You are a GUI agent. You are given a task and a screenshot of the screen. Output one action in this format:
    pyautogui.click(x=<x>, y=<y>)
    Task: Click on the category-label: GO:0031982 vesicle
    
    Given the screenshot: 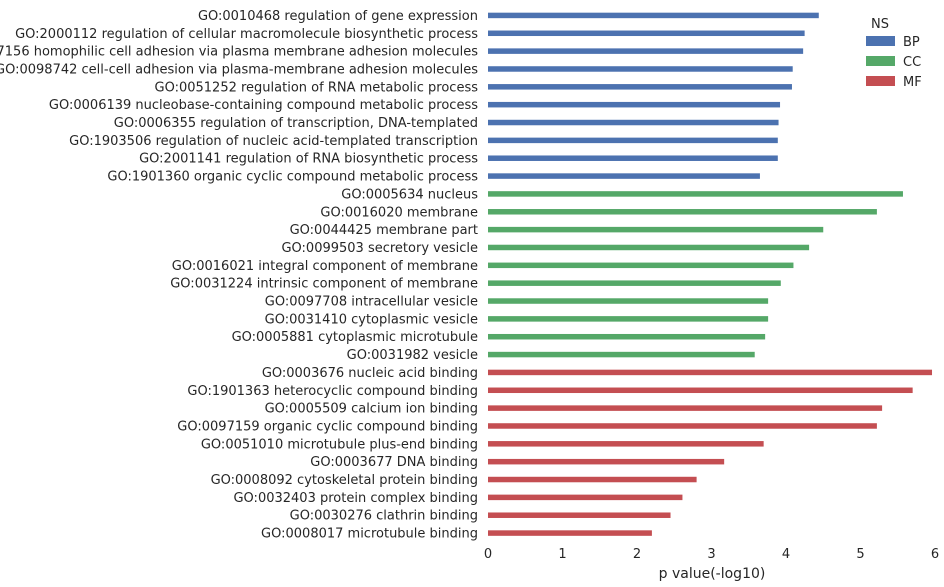 What is the action you would take?
    pyautogui.click(x=412, y=355)
    